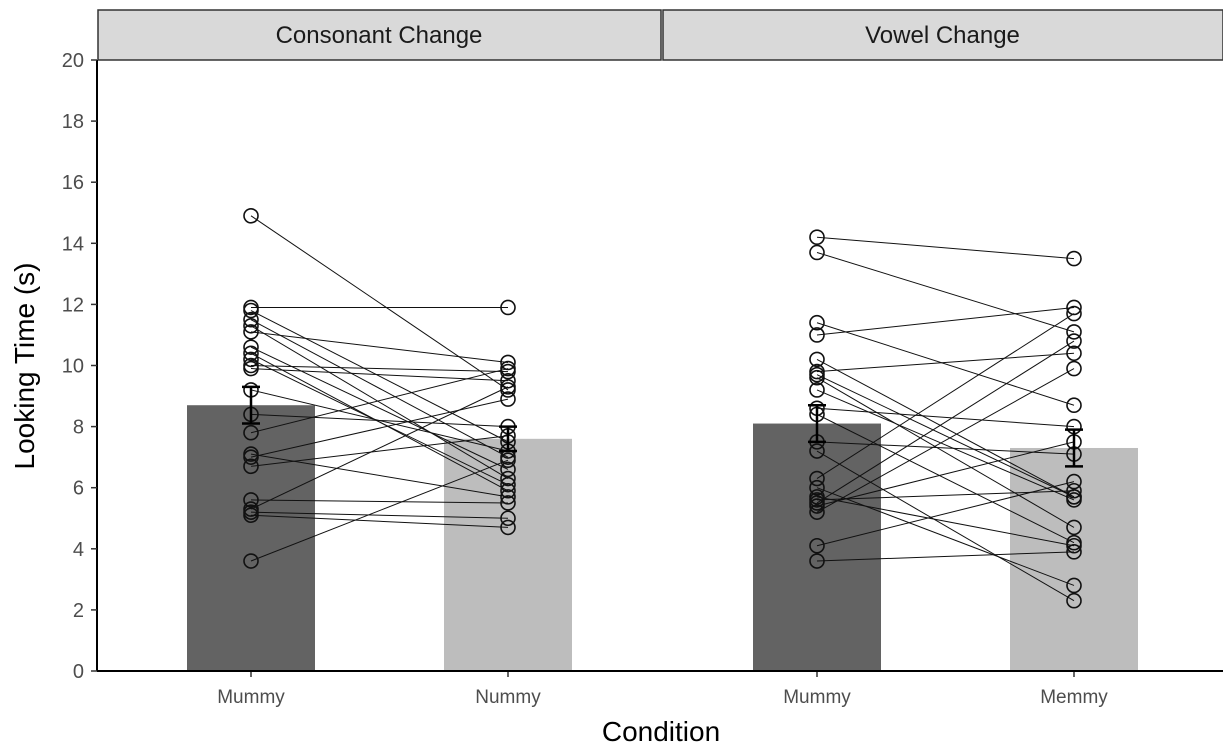  Describe the element at coordinates (78, 428) in the screenshot. I see `y-tick-label: 8` at that location.